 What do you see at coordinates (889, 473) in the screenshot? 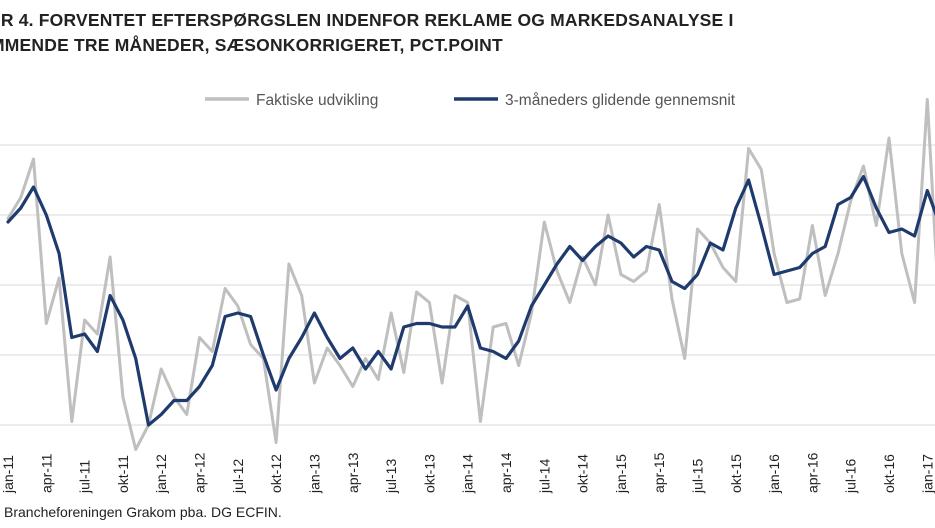
I see `x-tick-label: okt-16` at bounding box center [889, 473].